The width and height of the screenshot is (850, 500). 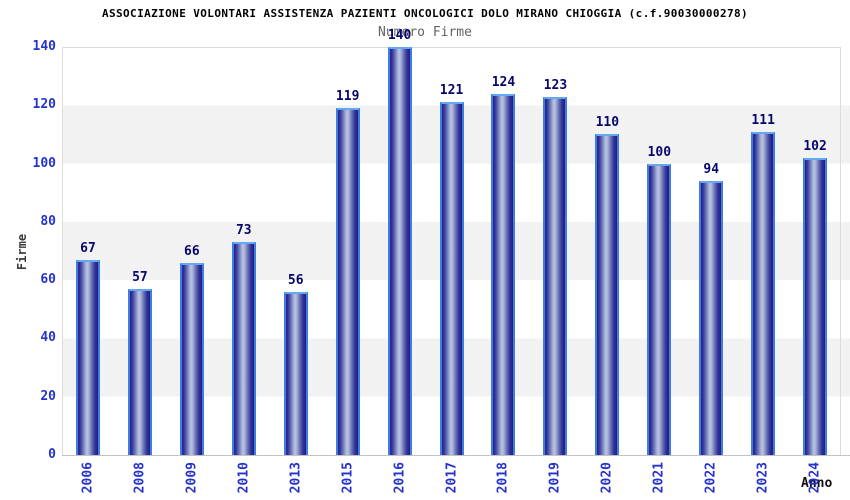 What do you see at coordinates (659, 478) in the screenshot?
I see `x-tick-label: 2021` at bounding box center [659, 478].